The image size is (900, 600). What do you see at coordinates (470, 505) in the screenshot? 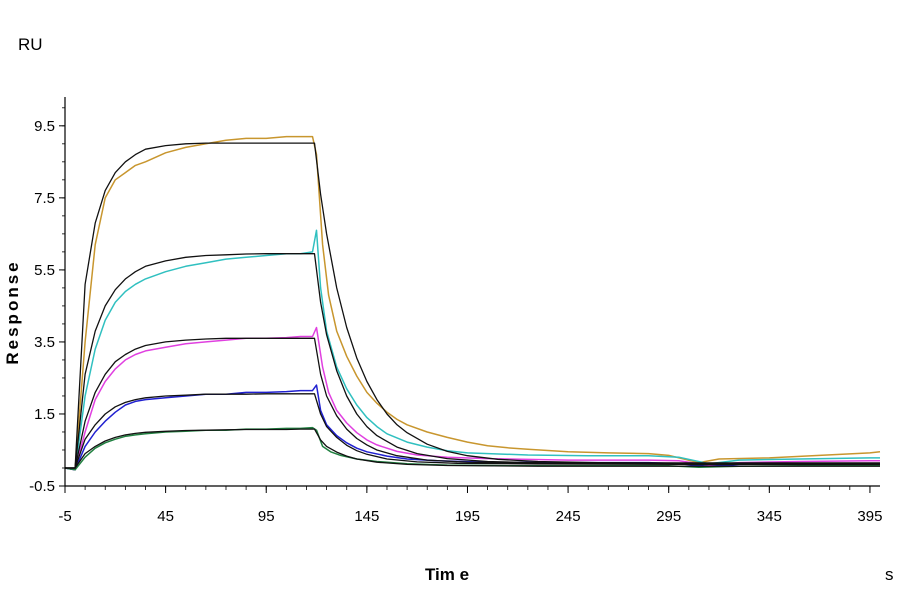
I see `x-ticks-group: -5 45 95 145 195 245 295 345 395` at bounding box center [470, 505].